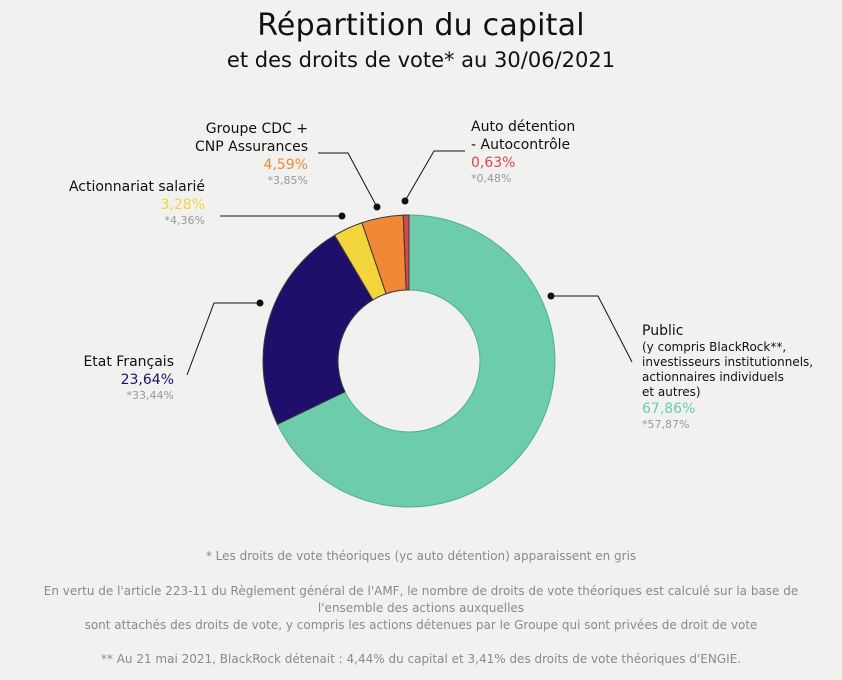 Image resolution: width=842 pixels, height=680 pixels. Describe the element at coordinates (128, 362) in the screenshot. I see `slice-name-etat: Etat Français` at that location.